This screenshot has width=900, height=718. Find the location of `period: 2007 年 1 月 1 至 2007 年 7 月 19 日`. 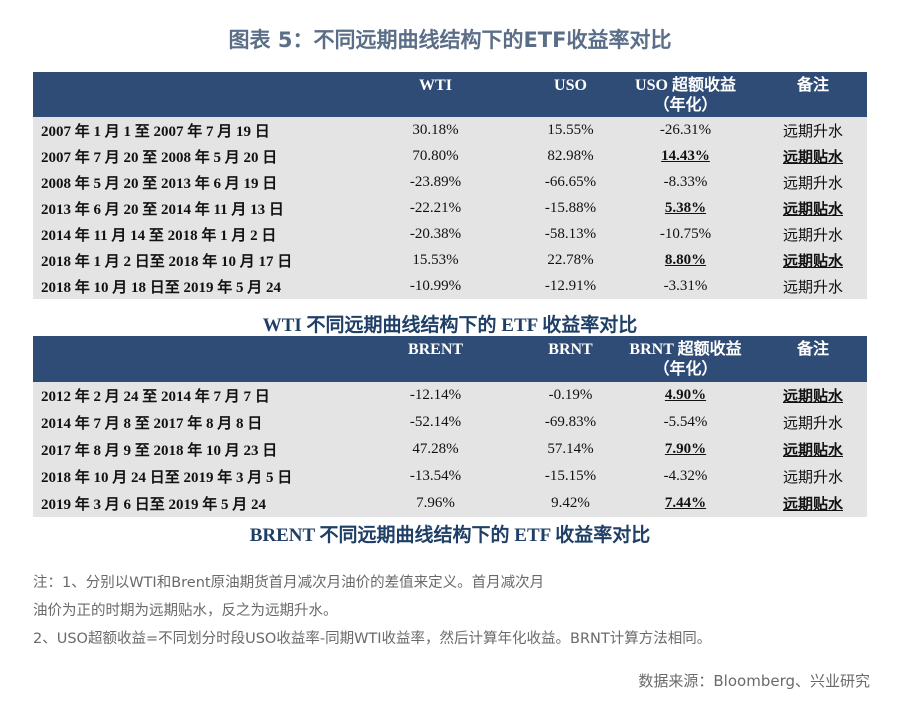

period: 2007 年 1 月 1 至 2007 年 7 月 19 日 is located at coordinates (155, 131).